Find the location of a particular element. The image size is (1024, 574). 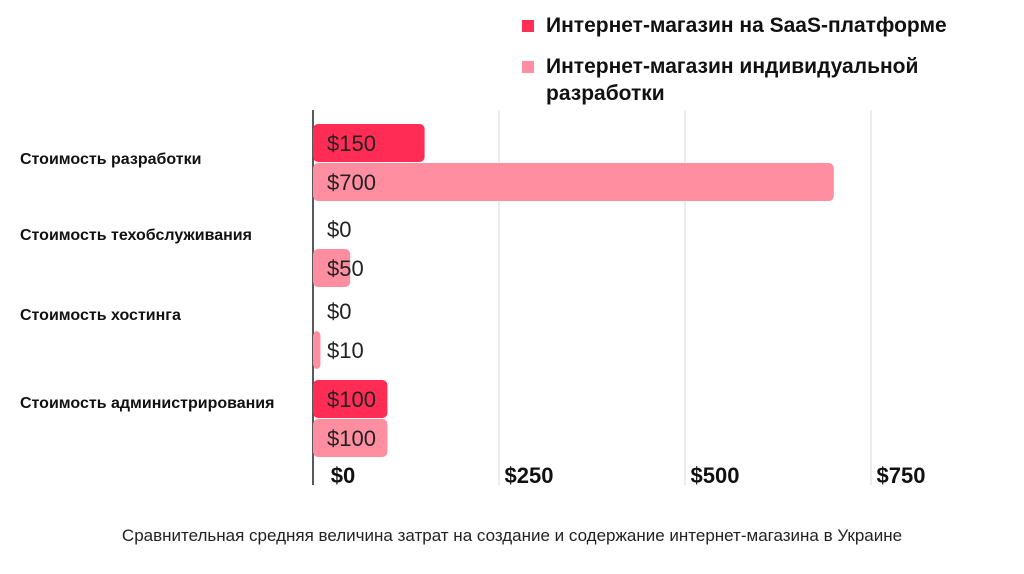

x-tick-label: $750 is located at coordinates (901, 475).